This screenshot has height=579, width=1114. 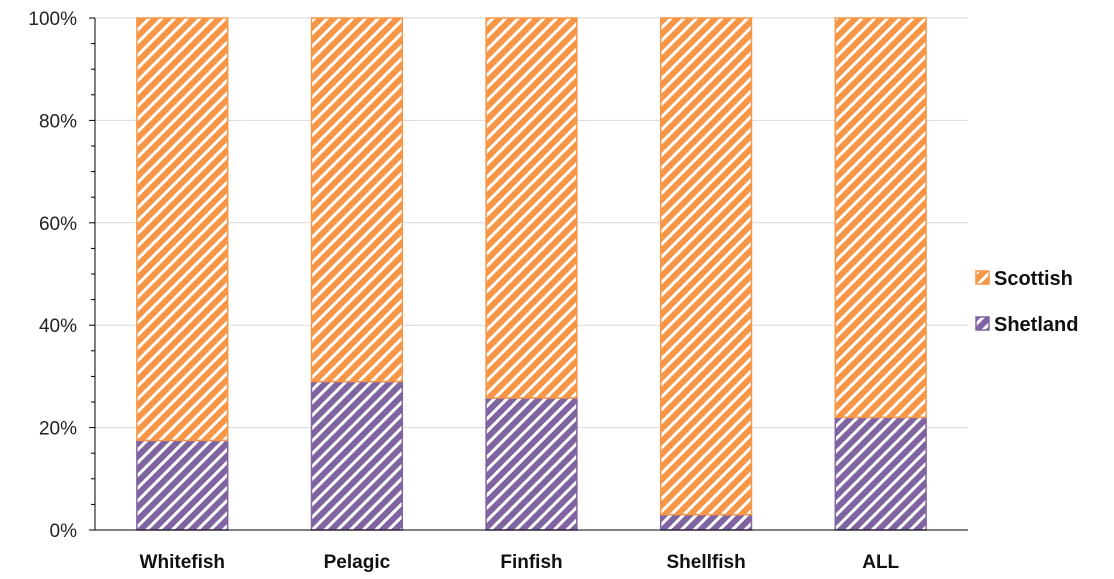 What do you see at coordinates (182, 229) in the screenshot?
I see `bar-segment-scottish-whitefish` at bounding box center [182, 229].